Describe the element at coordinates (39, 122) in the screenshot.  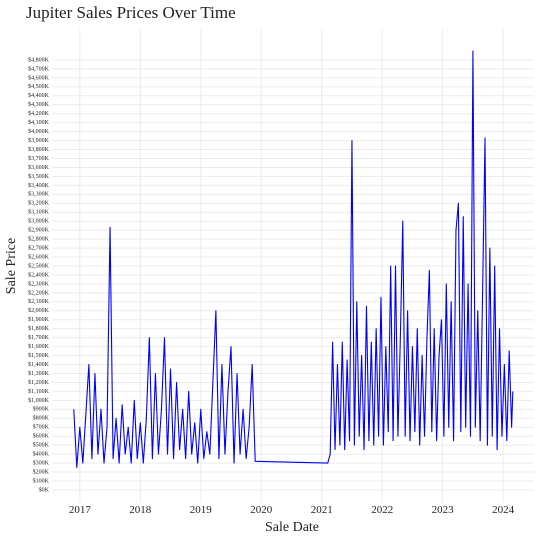
I see `y-tick-label: $4,100K` at that location.